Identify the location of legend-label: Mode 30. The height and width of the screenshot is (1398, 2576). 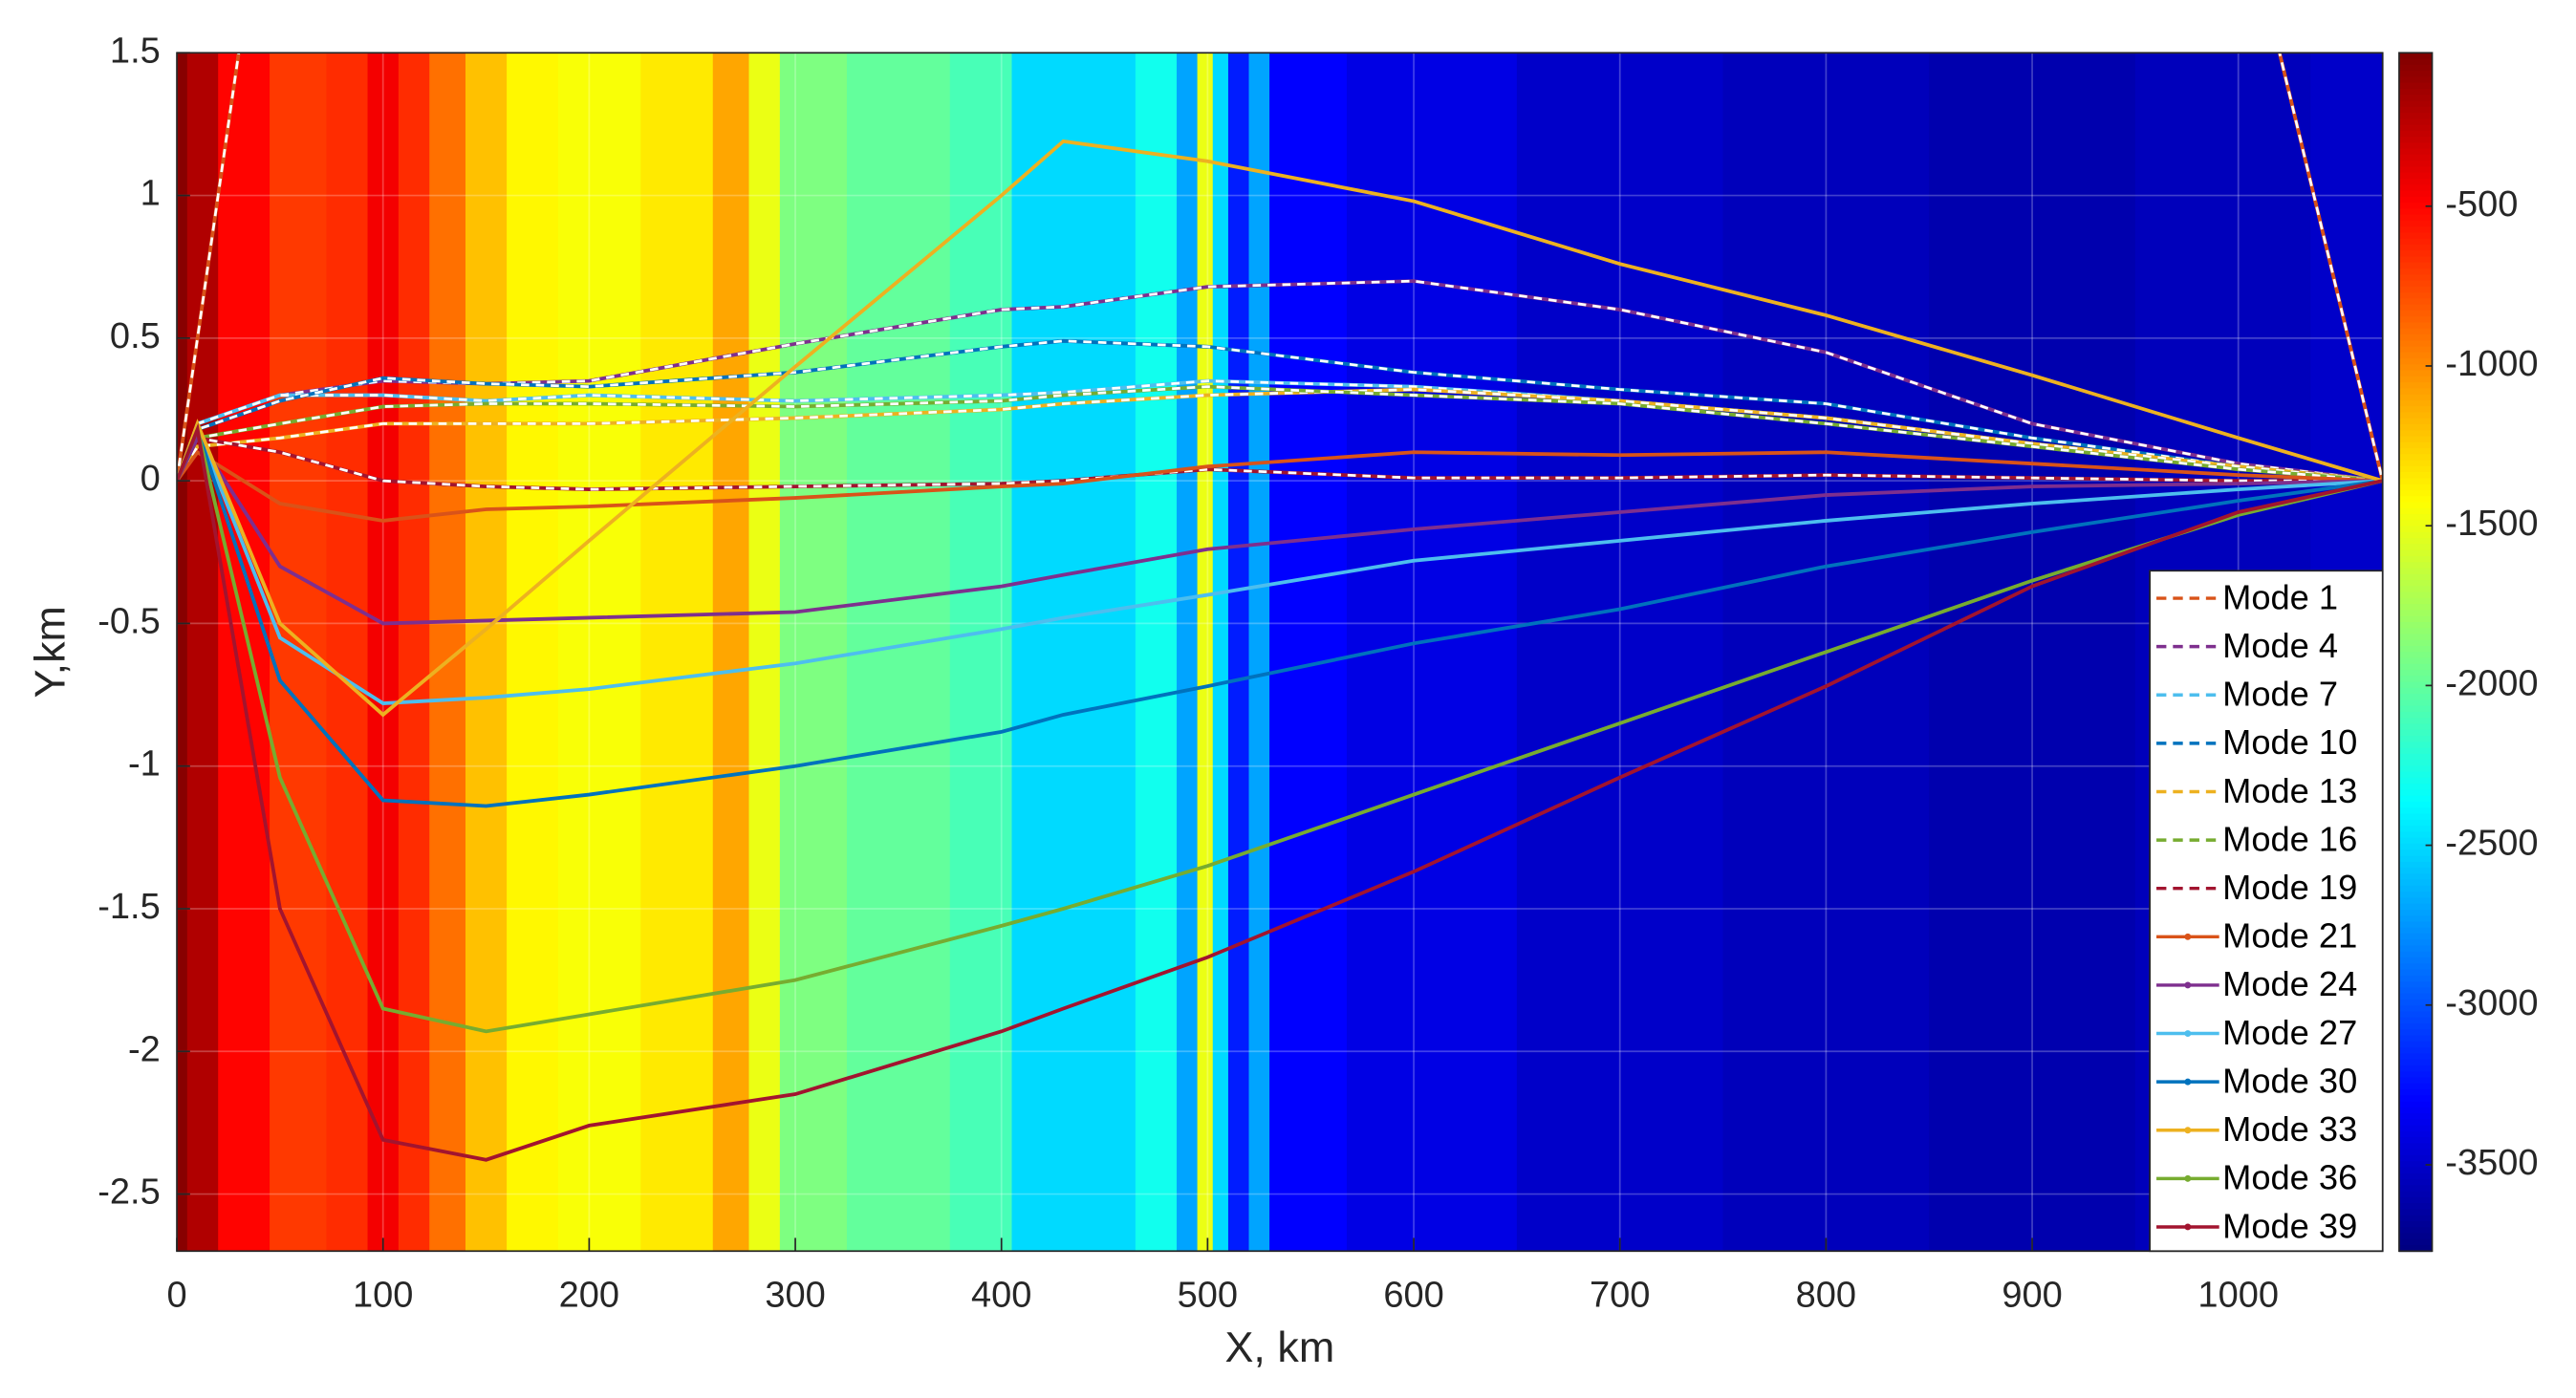
(2289, 1080).